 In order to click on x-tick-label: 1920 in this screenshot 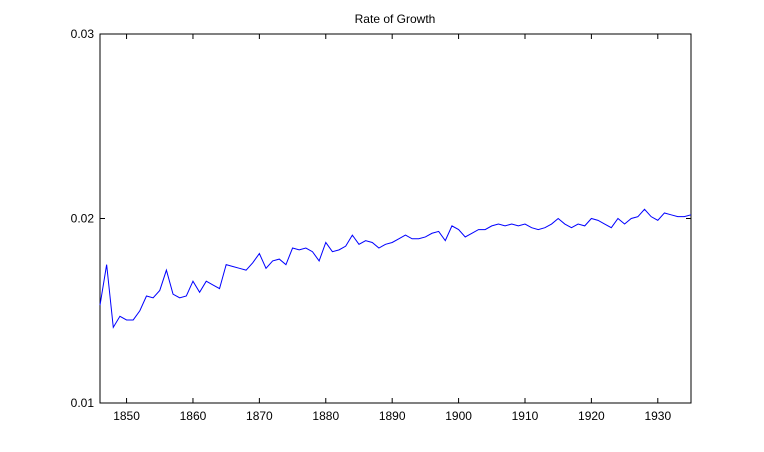, I will do `click(591, 416)`.